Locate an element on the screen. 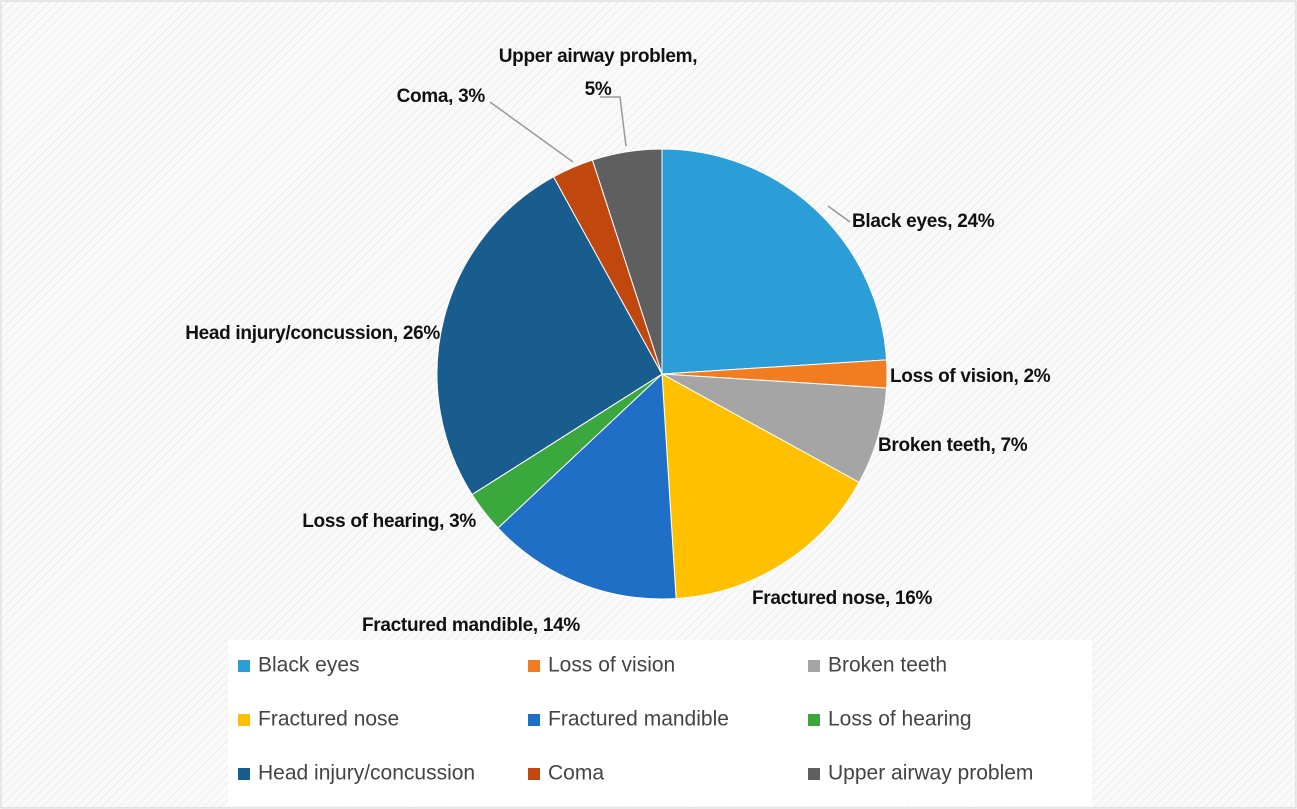  legend-label: Broken teeth is located at coordinates (887, 665).